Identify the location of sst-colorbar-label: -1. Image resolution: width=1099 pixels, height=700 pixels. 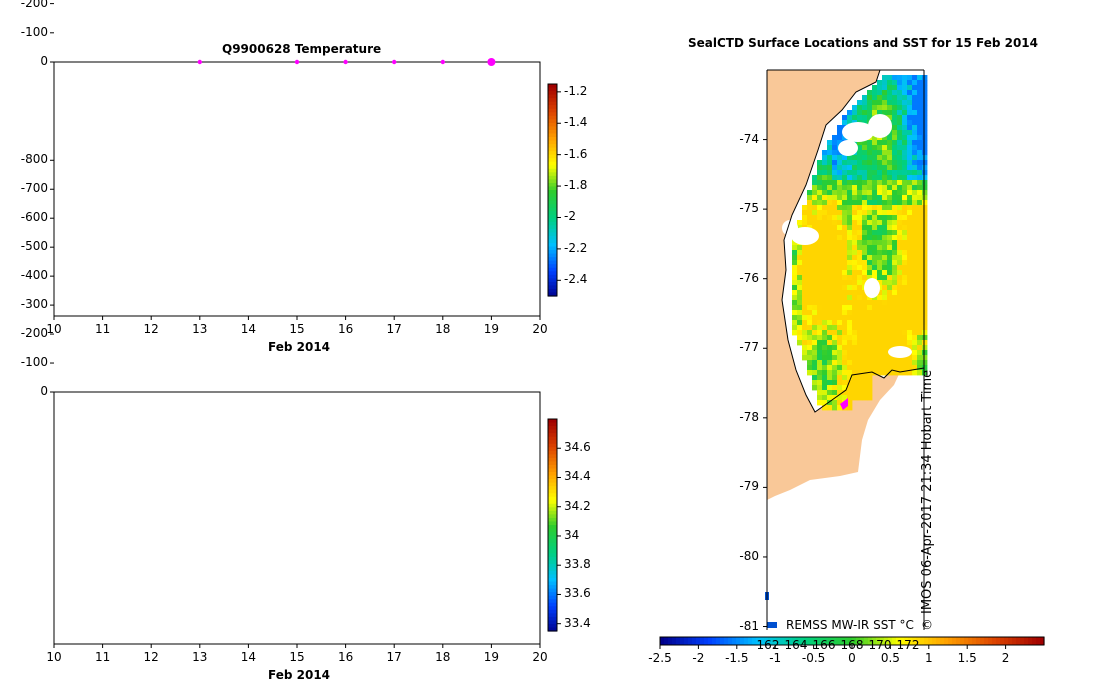
(775, 658).